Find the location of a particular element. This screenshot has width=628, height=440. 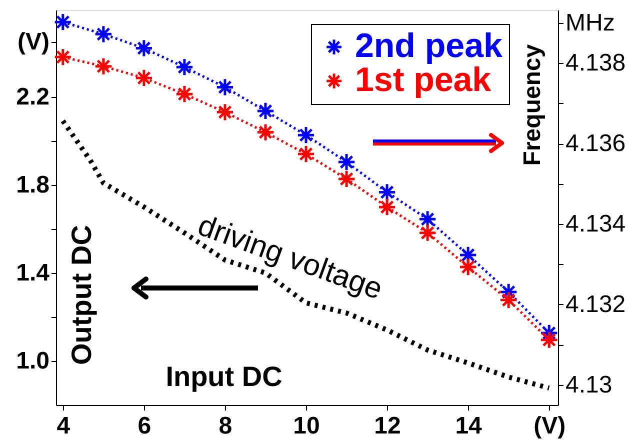

annotation: driving voltage is located at coordinates (290, 257).